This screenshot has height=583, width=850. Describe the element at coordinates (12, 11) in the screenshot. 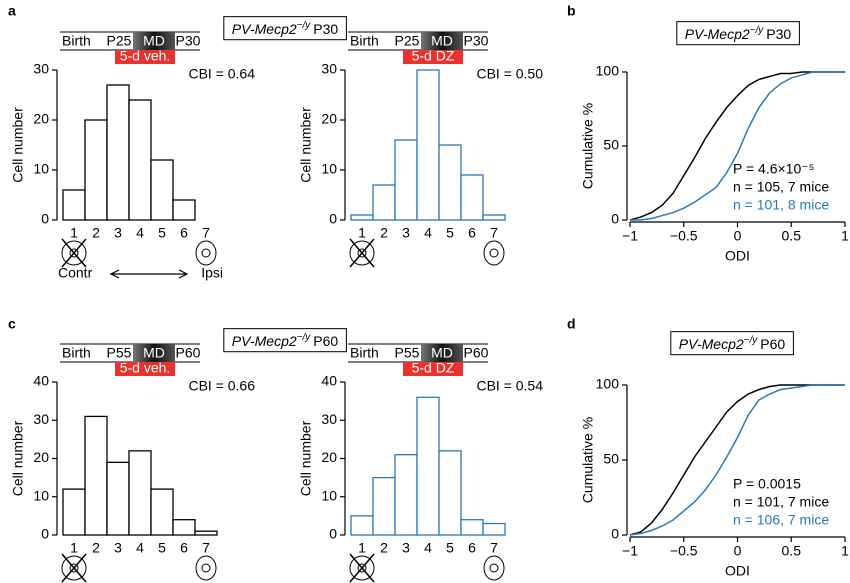

I see `panel-label: a` at that location.